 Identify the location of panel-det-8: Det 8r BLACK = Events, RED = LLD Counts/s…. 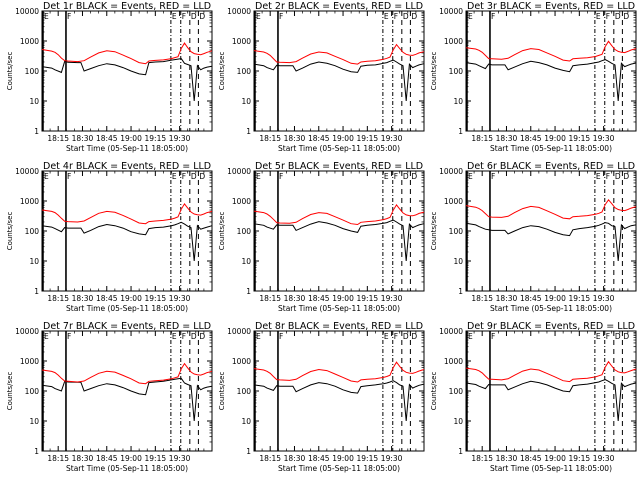
(321, 397).